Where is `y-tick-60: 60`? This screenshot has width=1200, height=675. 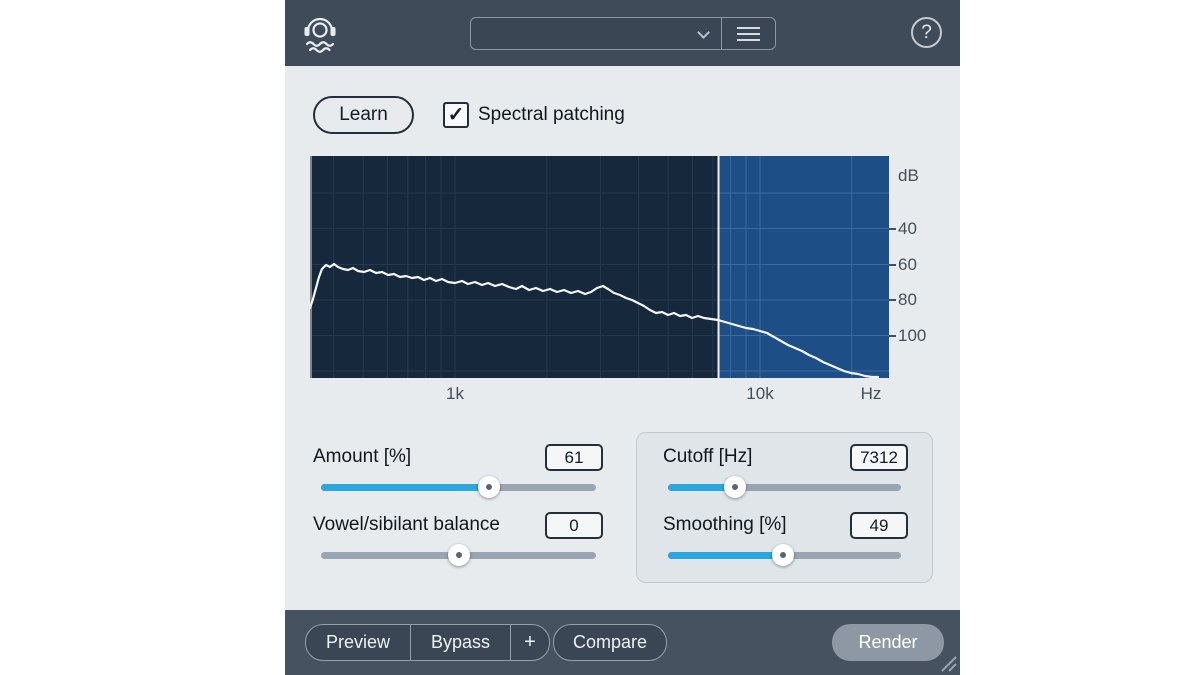
y-tick-60: 60 is located at coordinates (907, 264).